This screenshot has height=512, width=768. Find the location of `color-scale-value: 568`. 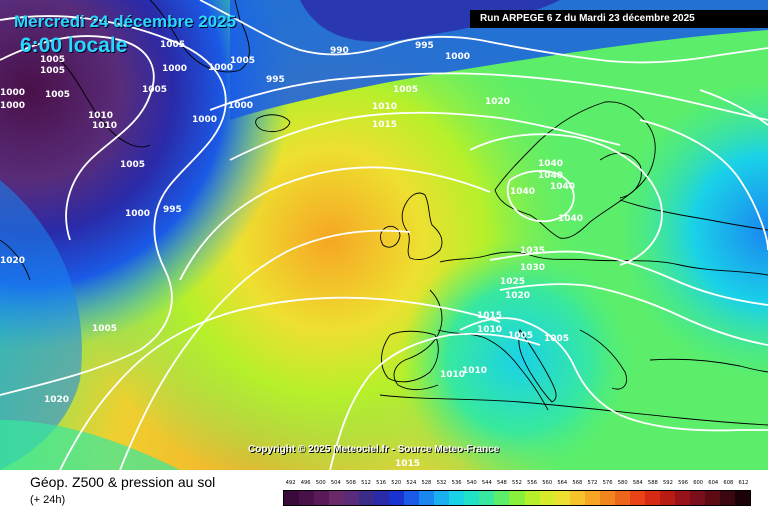

color-scale-value: 568 is located at coordinates (577, 483).